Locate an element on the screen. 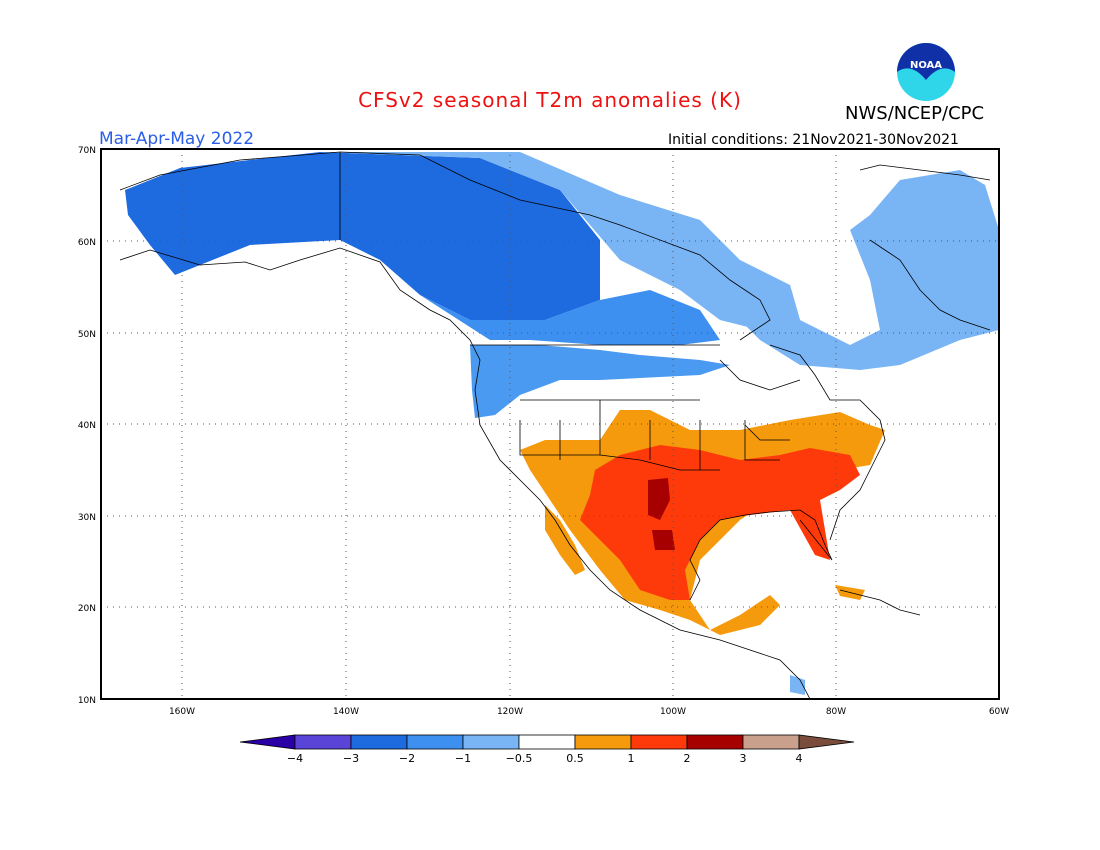 This screenshot has height=850, width=1100. lat-label-60n: 60N is located at coordinates (87, 243).